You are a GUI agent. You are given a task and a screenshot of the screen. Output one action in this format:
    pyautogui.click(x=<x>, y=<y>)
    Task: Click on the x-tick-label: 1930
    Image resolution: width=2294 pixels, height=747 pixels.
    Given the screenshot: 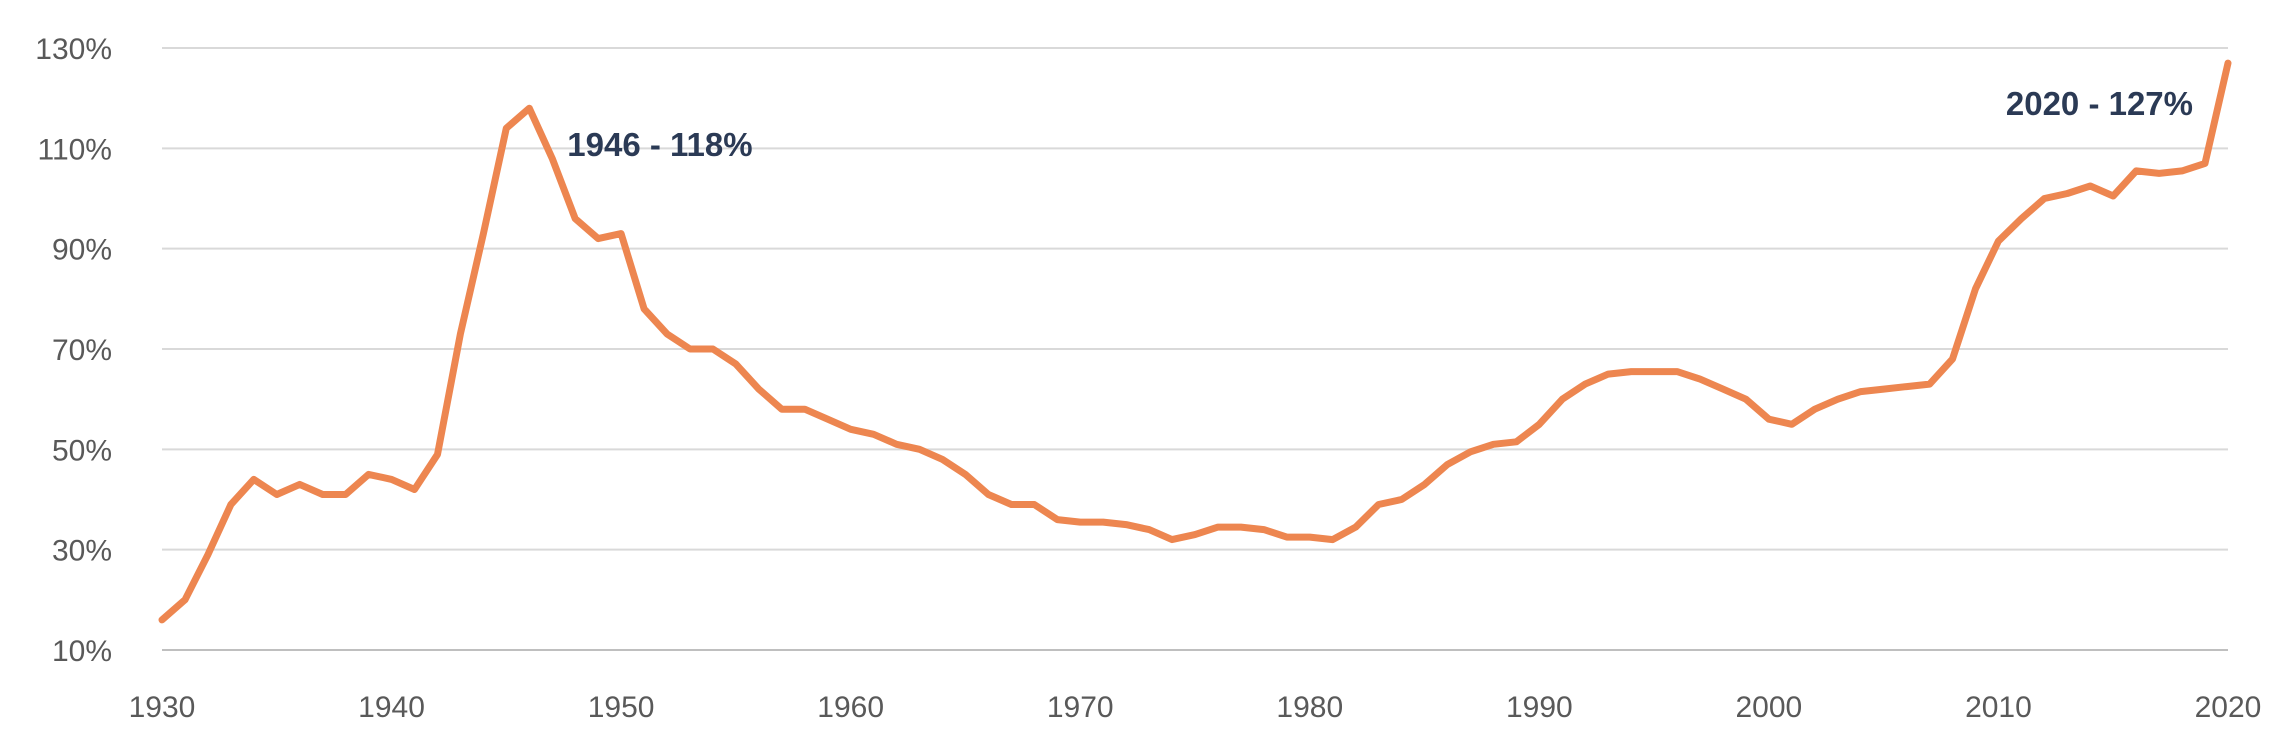 What is the action you would take?
    pyautogui.click(x=162, y=707)
    